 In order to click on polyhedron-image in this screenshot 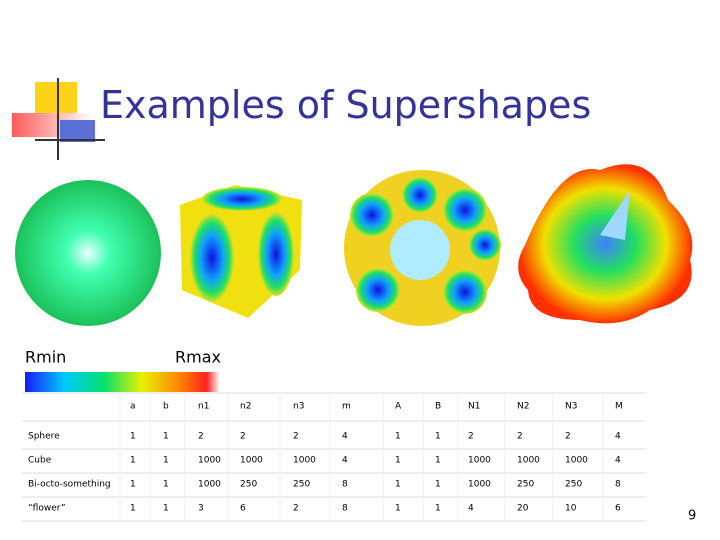, I will do `click(422, 248)`.